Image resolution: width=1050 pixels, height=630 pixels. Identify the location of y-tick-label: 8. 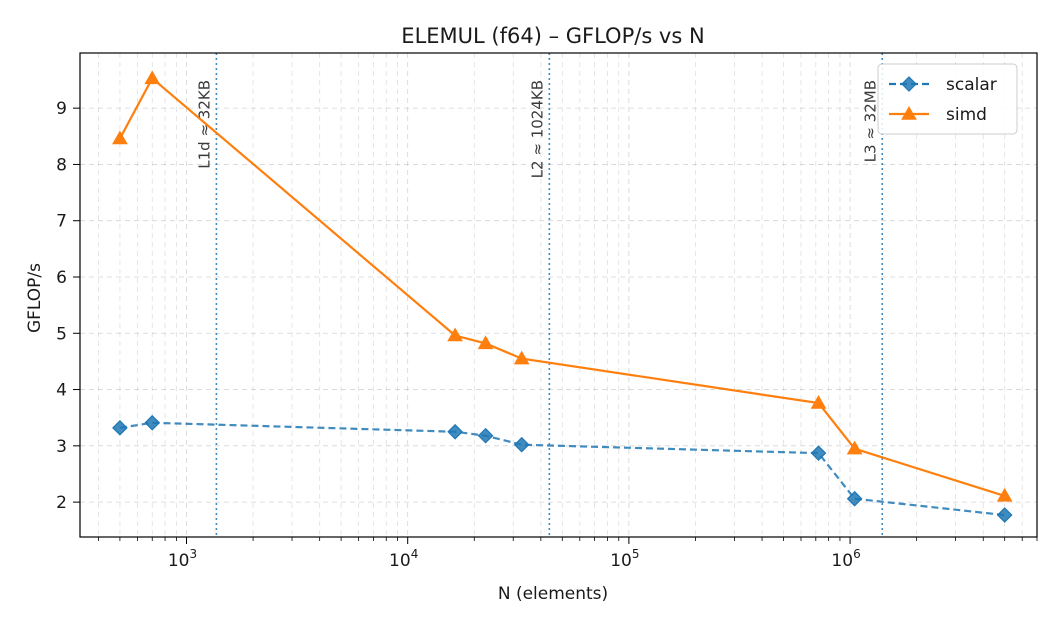
(61, 165).